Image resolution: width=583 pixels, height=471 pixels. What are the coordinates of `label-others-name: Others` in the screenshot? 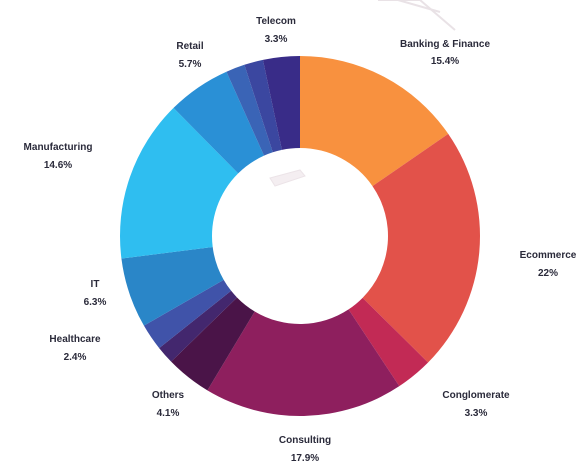 It's located at (168, 395).